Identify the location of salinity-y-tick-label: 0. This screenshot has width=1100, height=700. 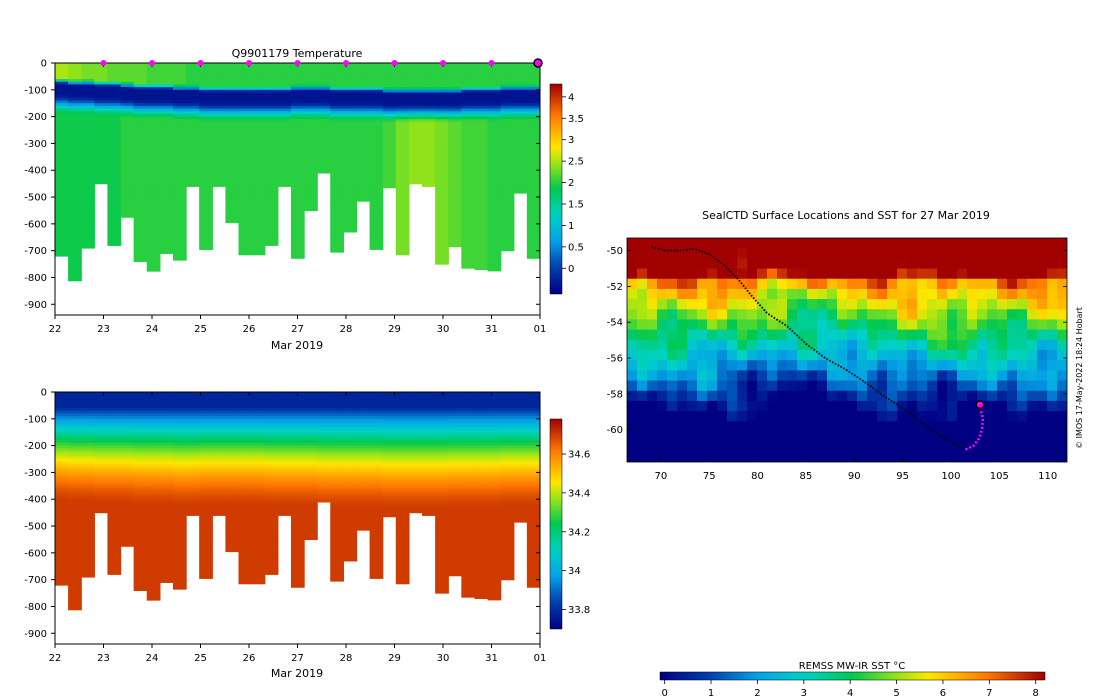
(44, 393).